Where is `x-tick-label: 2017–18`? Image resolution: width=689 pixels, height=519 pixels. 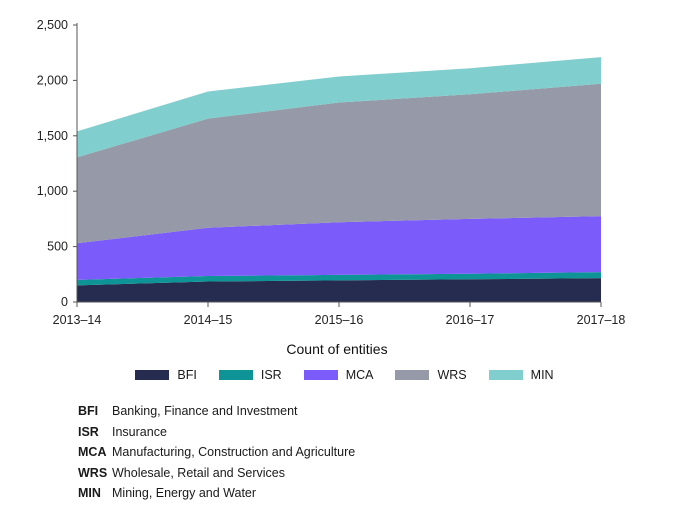
x-tick-label: 2017–18 is located at coordinates (601, 320).